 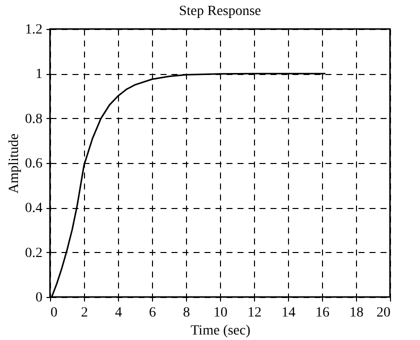 I want to click on x-tick-label: 20, so click(x=383, y=313).